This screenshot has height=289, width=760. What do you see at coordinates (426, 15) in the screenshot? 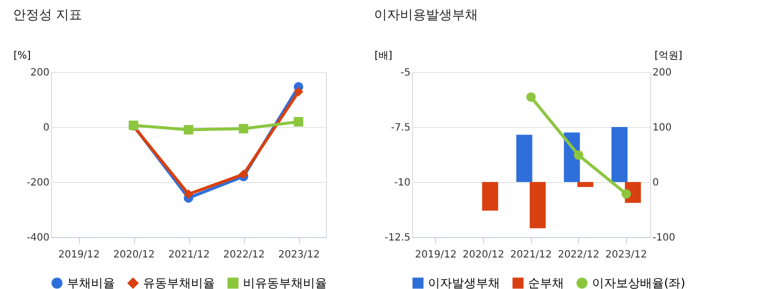
I see `chart-title: 이자비용발생부채` at bounding box center [426, 15].